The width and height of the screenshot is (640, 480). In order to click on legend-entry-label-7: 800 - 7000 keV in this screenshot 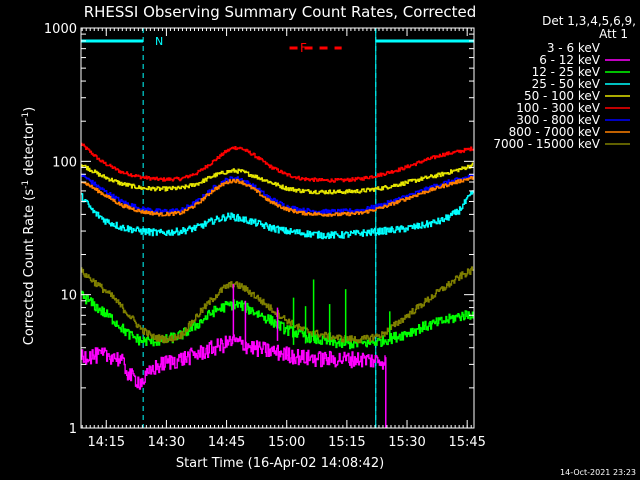, I will do `click(555, 132)`.